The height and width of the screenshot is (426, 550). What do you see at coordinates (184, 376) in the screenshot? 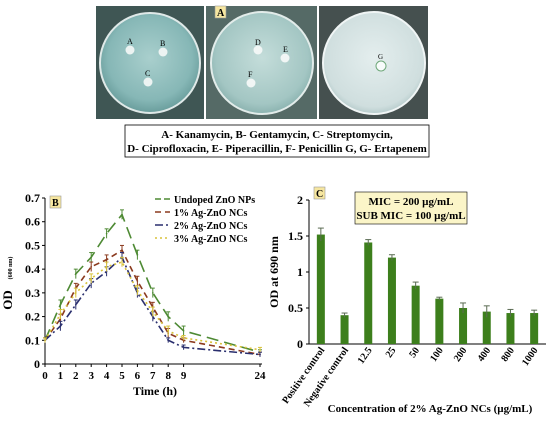
I see `b-x-tick-label: 9` at bounding box center [184, 376].